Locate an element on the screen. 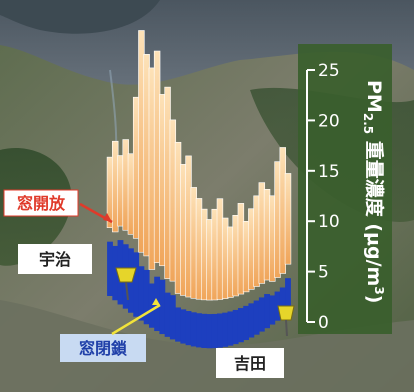  annotation-open-label: 窓開放 is located at coordinates (41, 203).